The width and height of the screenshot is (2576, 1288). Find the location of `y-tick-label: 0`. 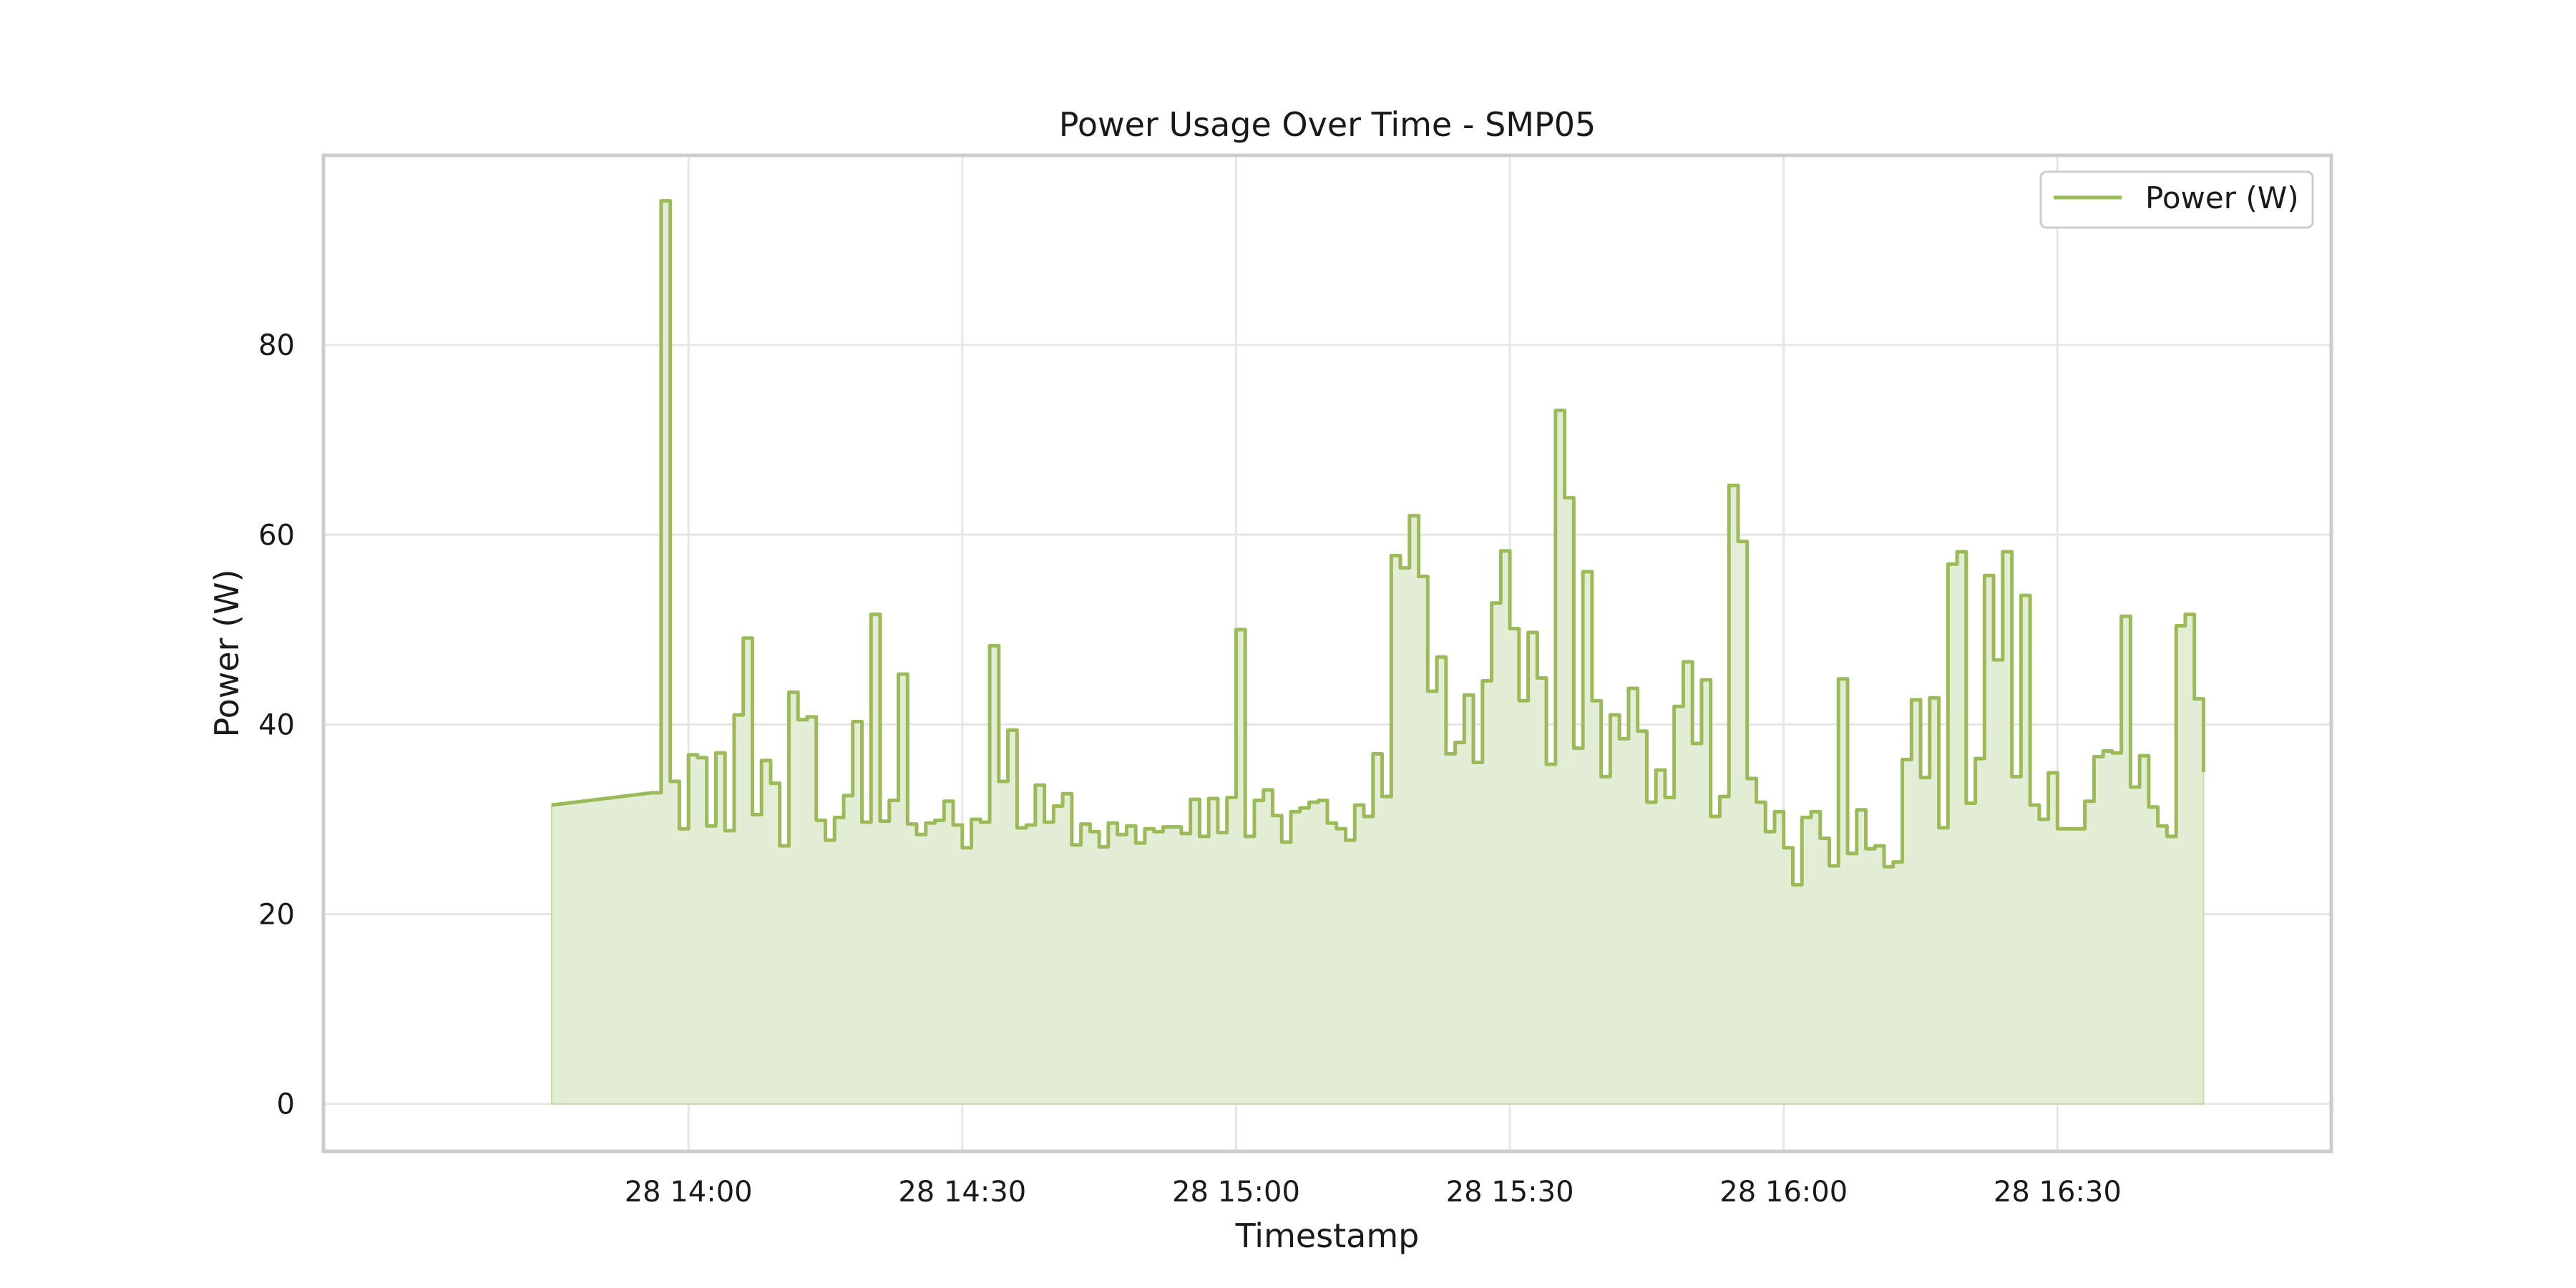

y-tick-label: 0 is located at coordinates (286, 1104).